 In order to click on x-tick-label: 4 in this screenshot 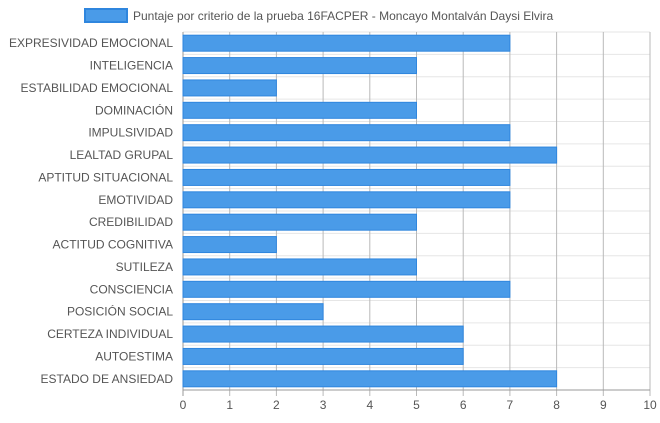, I will do `click(369, 405)`.